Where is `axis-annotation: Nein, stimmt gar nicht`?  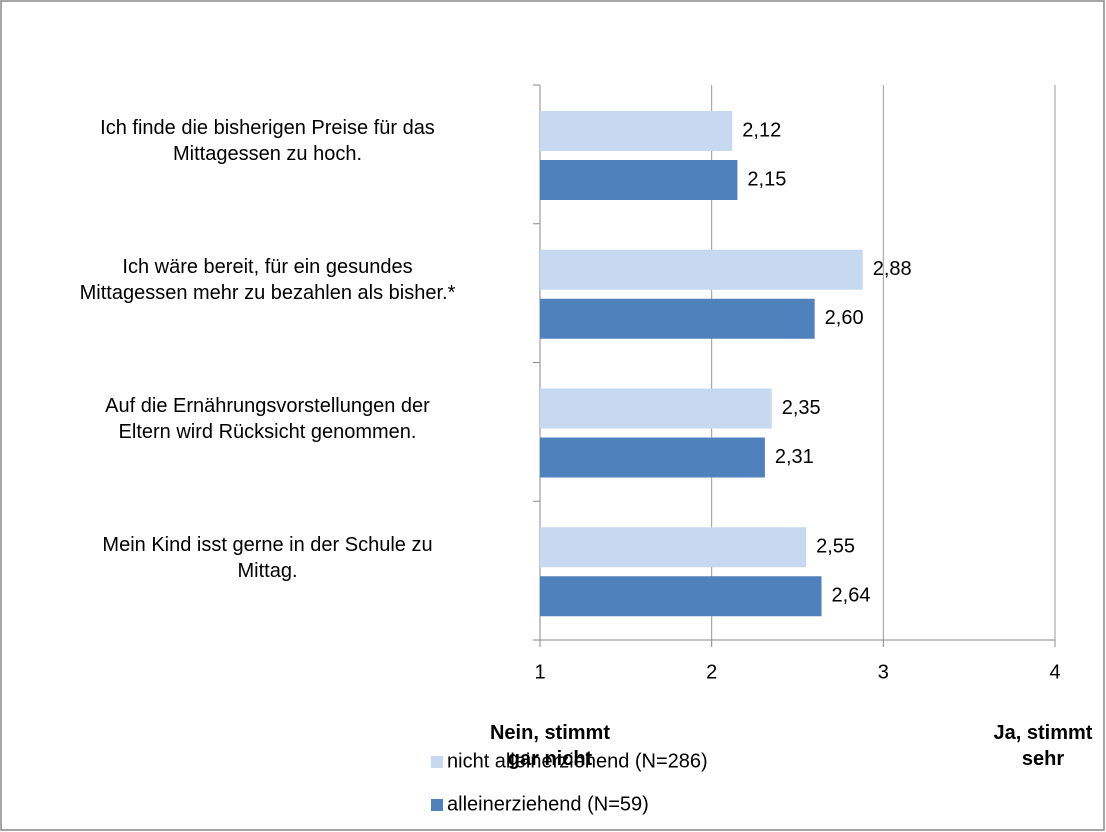 axis-annotation: Nein, stimmt gar nicht is located at coordinates (550, 746).